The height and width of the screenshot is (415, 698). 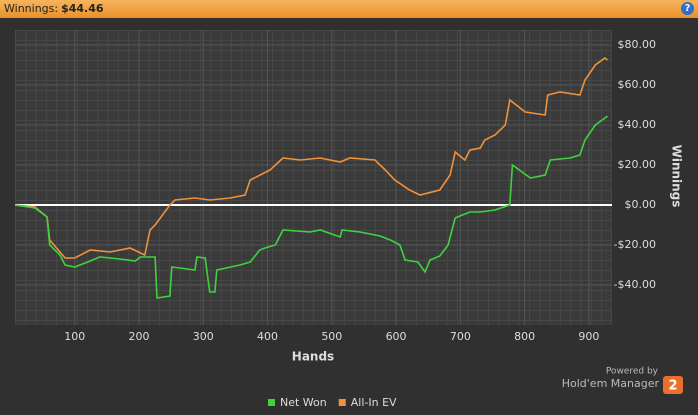 I want to click on y-tick-label: $20.00, so click(x=637, y=164).